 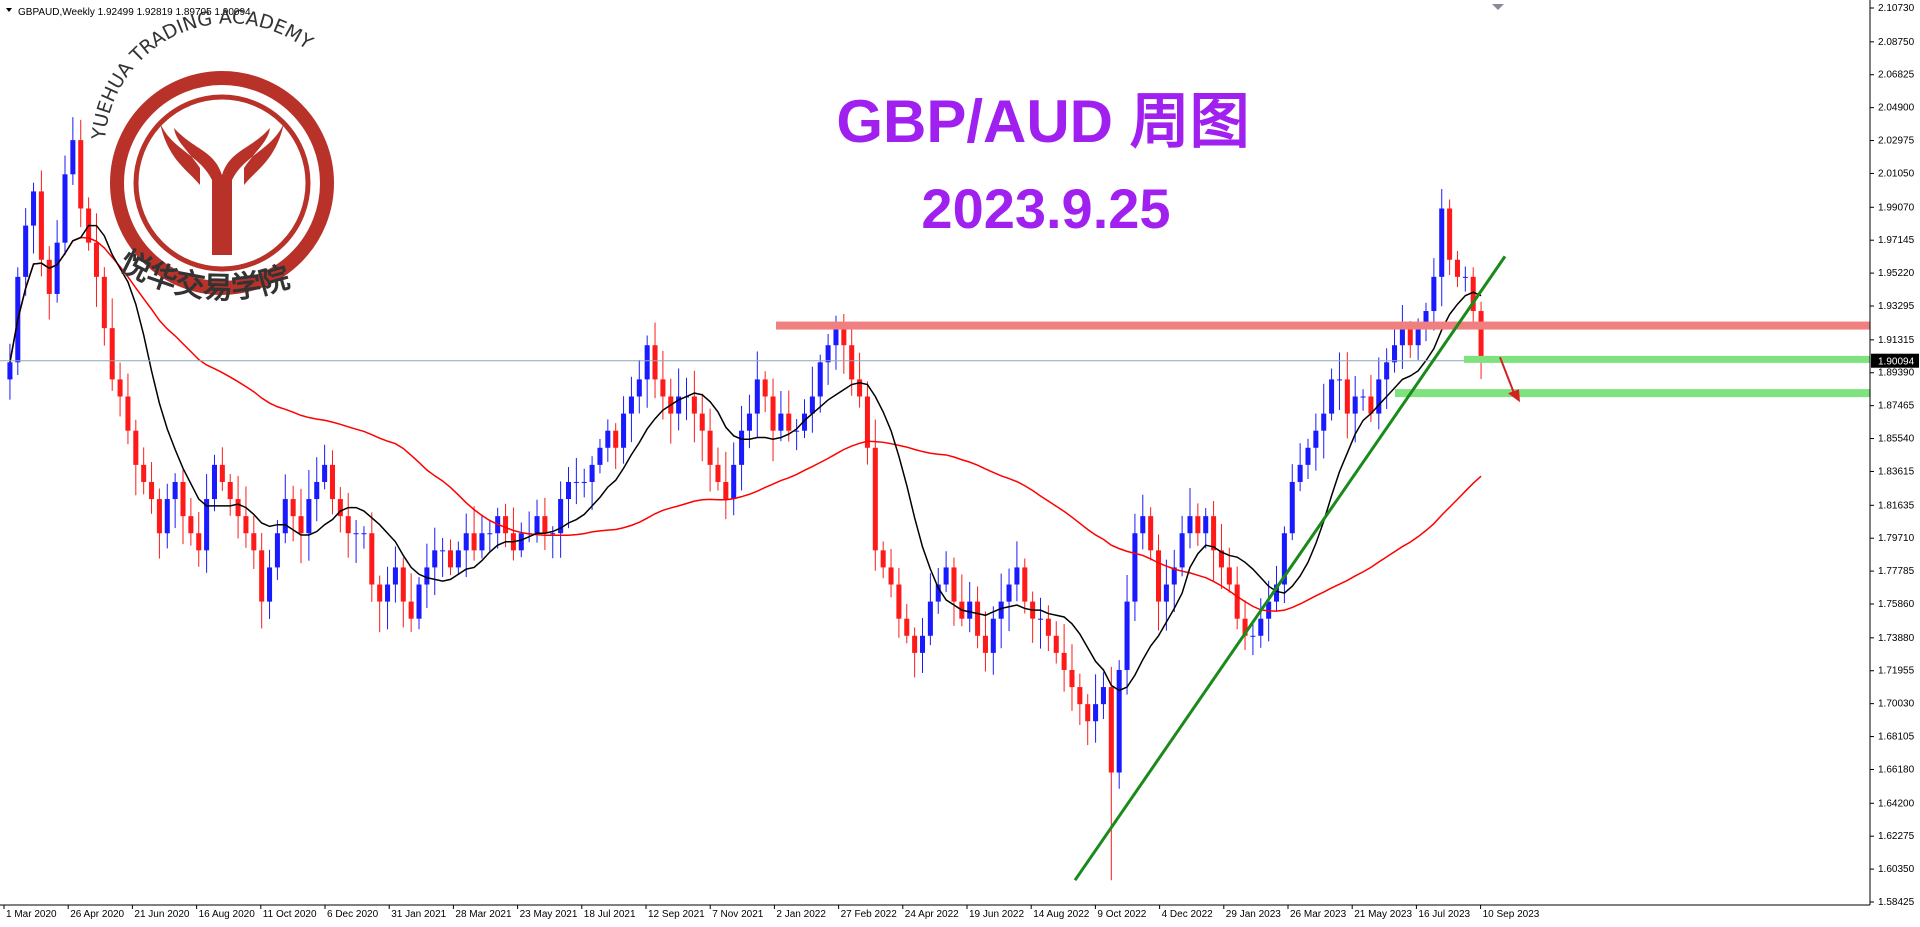 What do you see at coordinates (1896, 439) in the screenshot?
I see `price-tick-label: 1.85540` at bounding box center [1896, 439].